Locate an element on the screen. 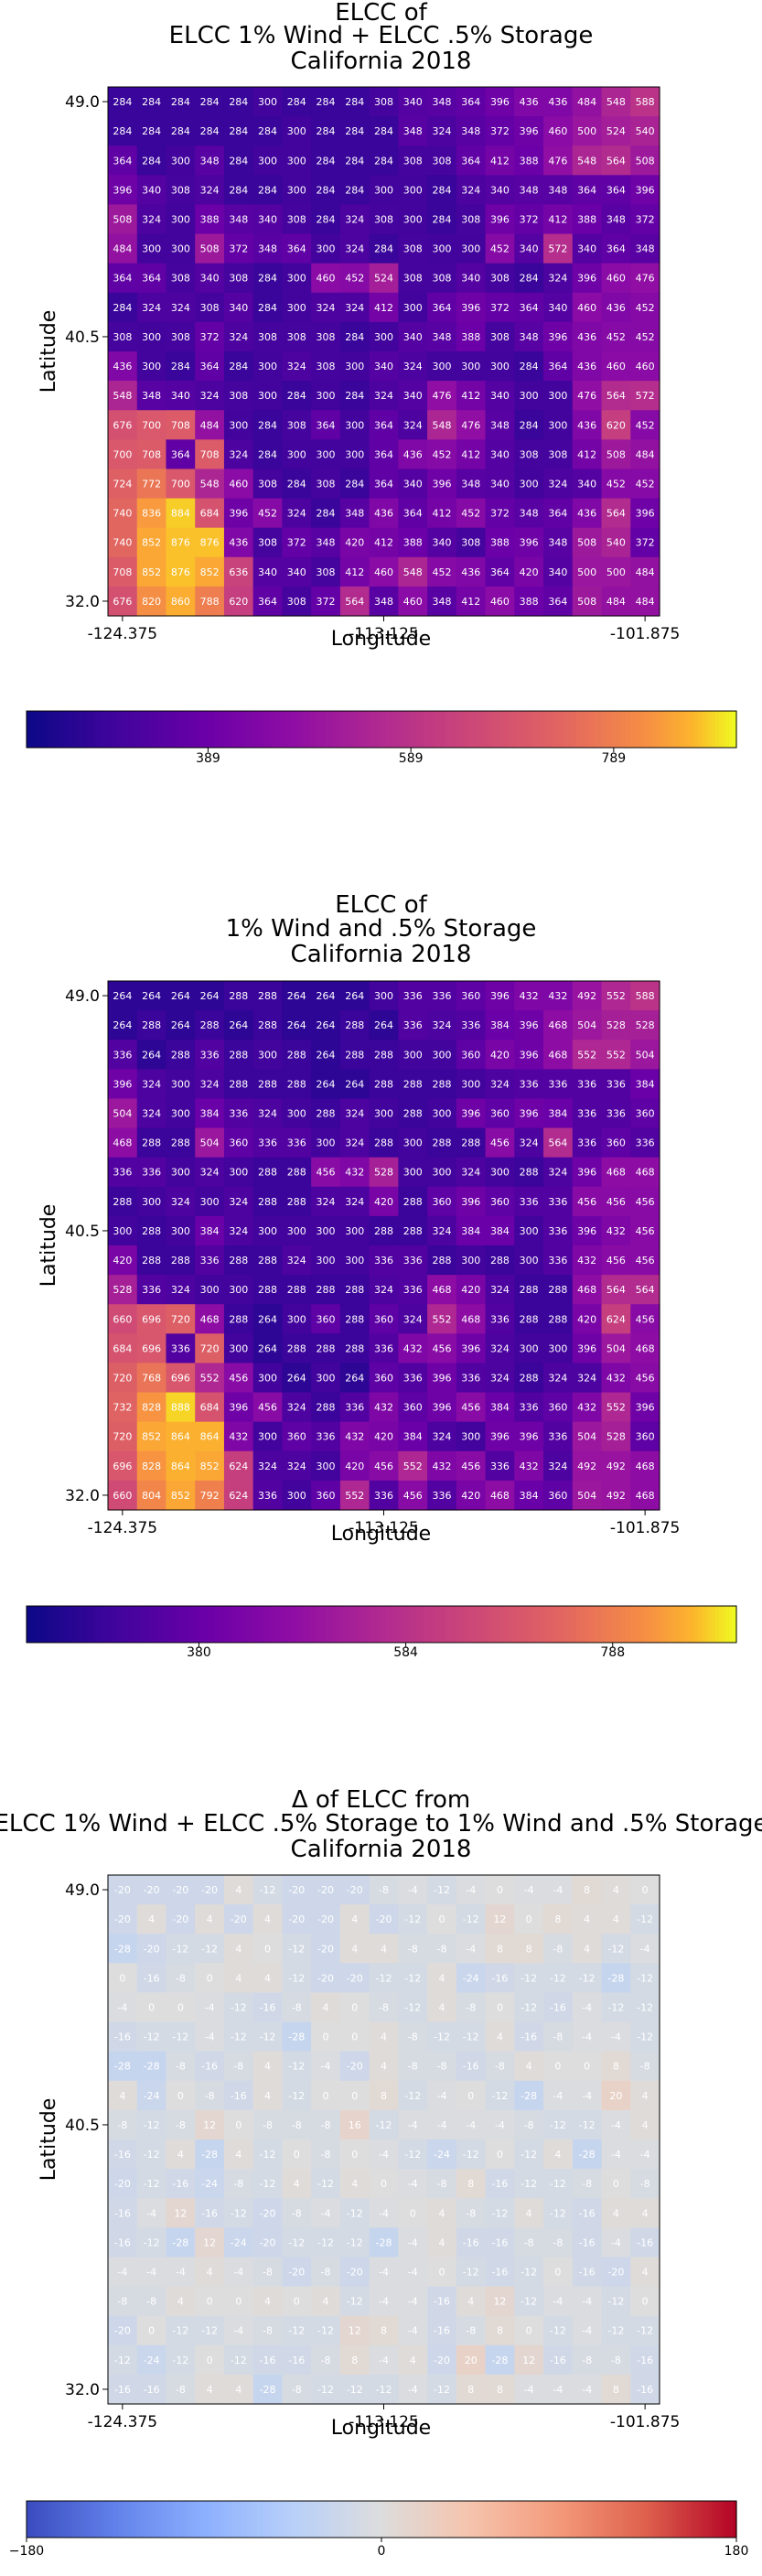 The height and width of the screenshot is (2576, 762). x-tick-label: -113.125 is located at coordinates (383, 1528).